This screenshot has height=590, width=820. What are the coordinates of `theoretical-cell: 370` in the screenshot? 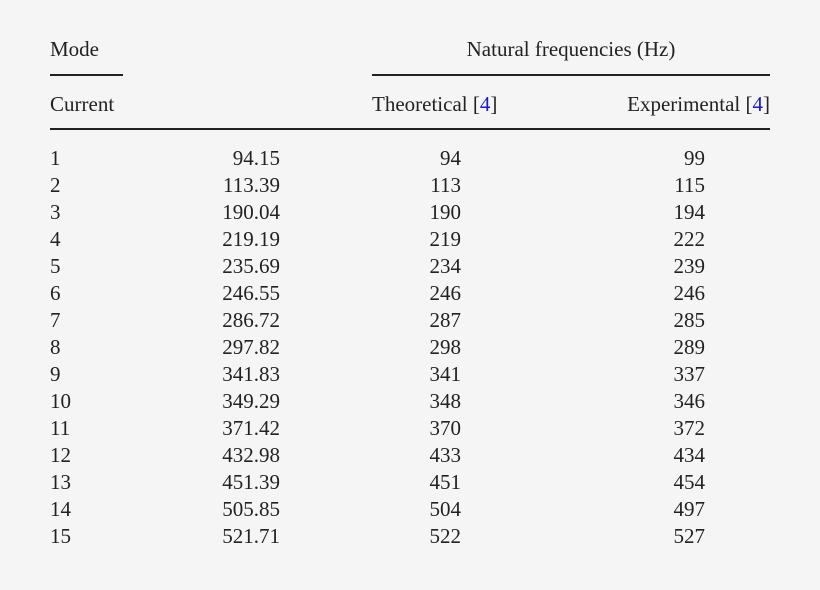 It's located at (445, 428).